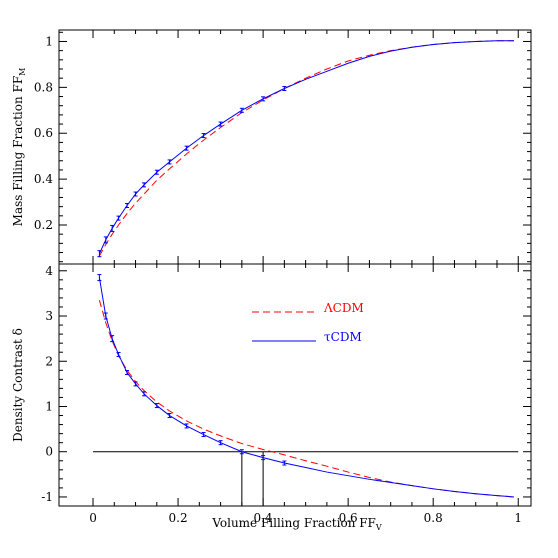  I want to click on top-y-axis-label-subscript: M, so click(22, 72).